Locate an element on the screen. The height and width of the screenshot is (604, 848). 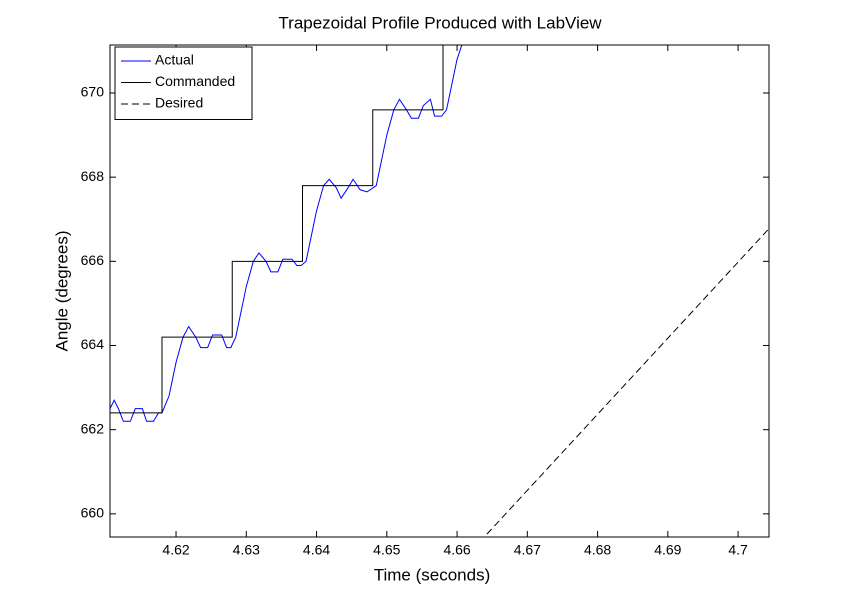
x-tick-label: 4.63 is located at coordinates (246, 550).